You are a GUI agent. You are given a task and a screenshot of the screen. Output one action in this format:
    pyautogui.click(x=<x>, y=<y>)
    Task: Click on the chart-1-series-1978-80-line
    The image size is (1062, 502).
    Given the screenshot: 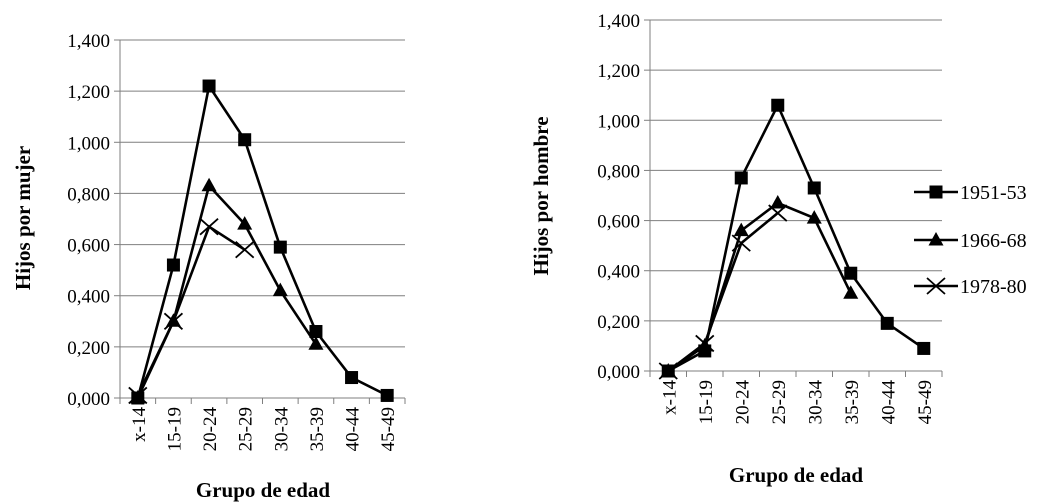 What is the action you would take?
    pyautogui.click(x=191, y=310)
    